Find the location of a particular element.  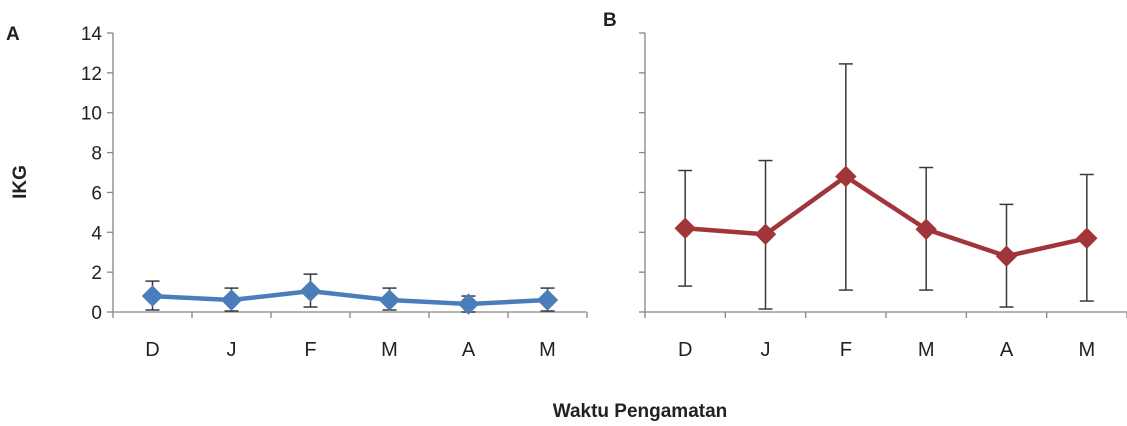

panel-a-y-tick-label: 14 is located at coordinates (92, 34).